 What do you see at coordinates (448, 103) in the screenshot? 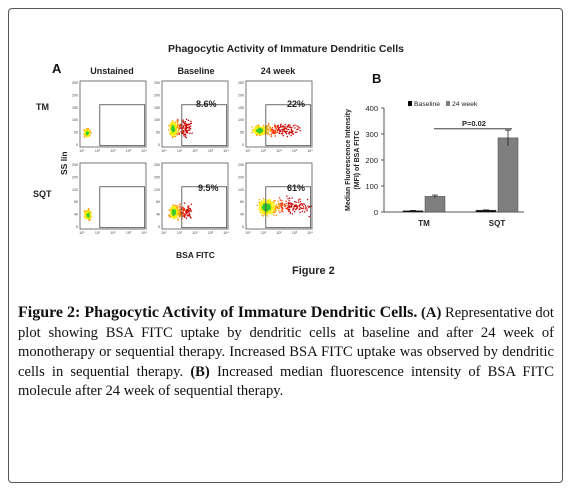
I see `legend-swatch-24week` at bounding box center [448, 103].